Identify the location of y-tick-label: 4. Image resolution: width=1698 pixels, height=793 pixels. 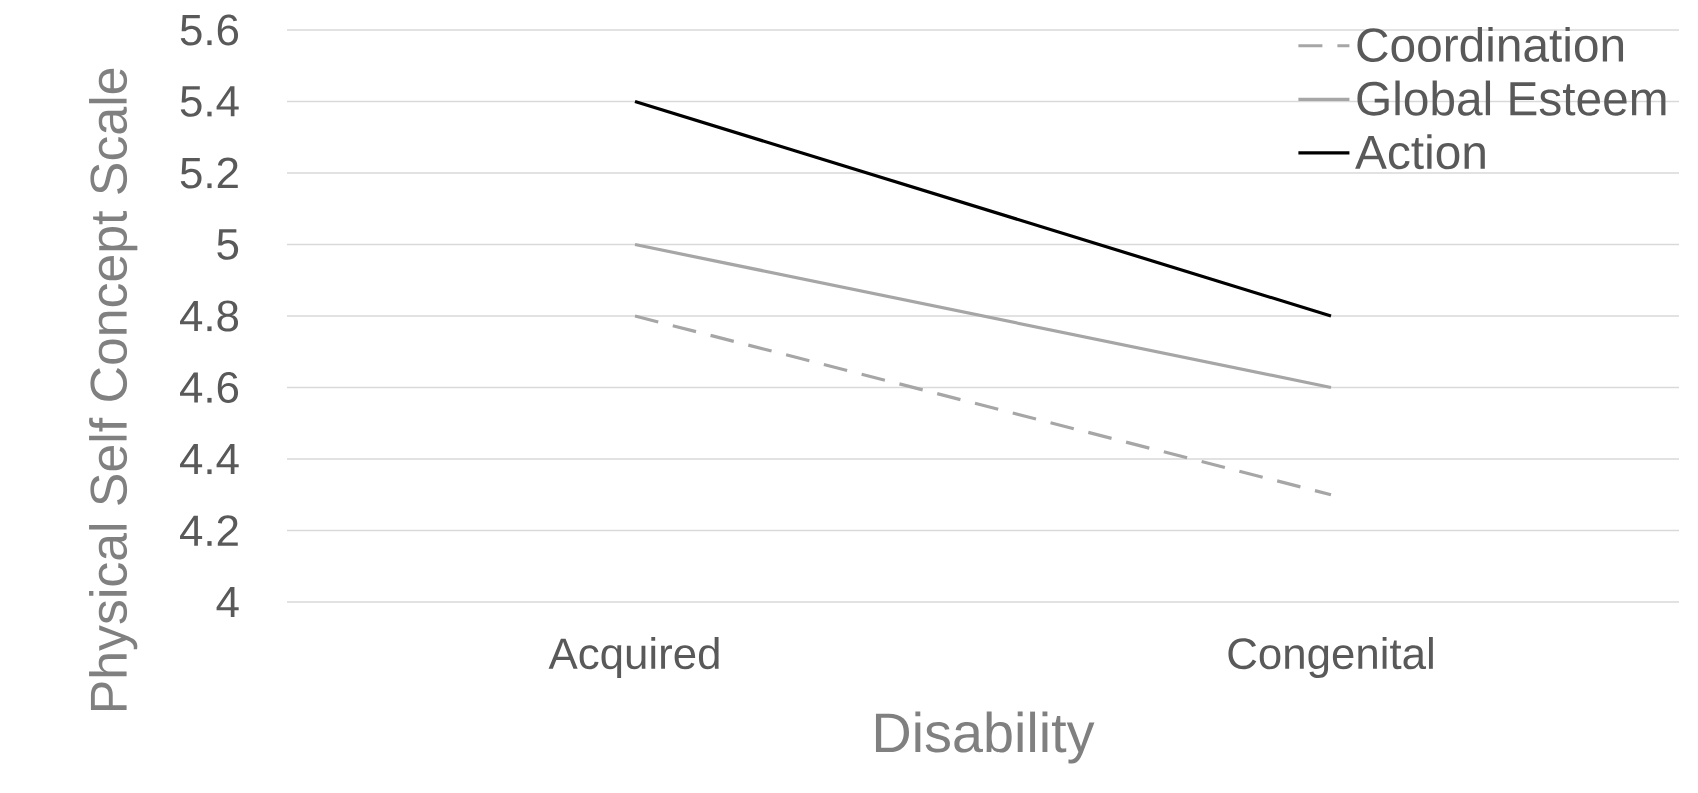
(227, 602).